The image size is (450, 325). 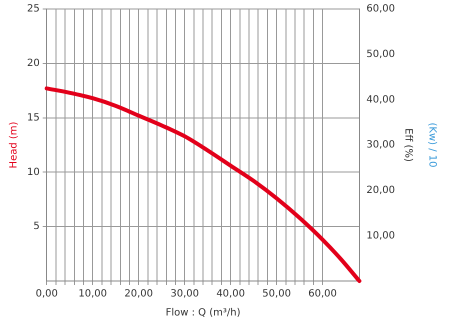 What do you see at coordinates (381, 100) in the screenshot?
I see `y2-tick-label: 40,00` at bounding box center [381, 100].